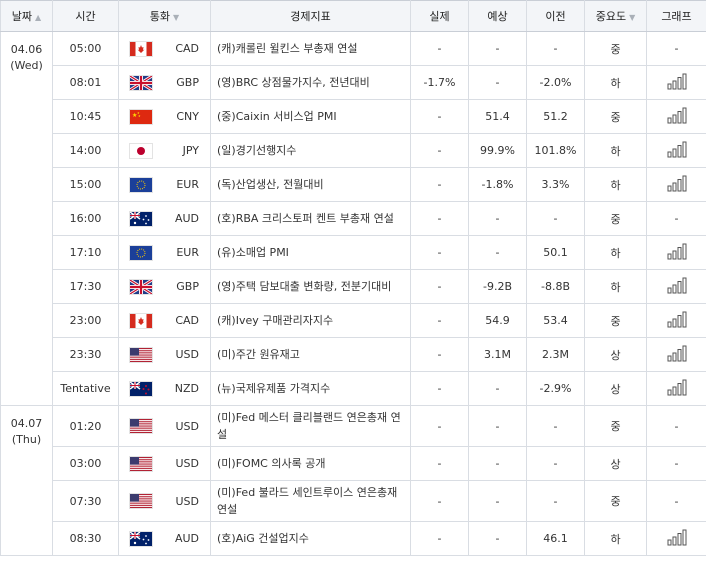  I want to click on table-header-row: 날짜 ▲ 시간 통화 ▼ 경제지표 실제 예상 이전 중요도 ▼ 그래프, so click(353, 16).